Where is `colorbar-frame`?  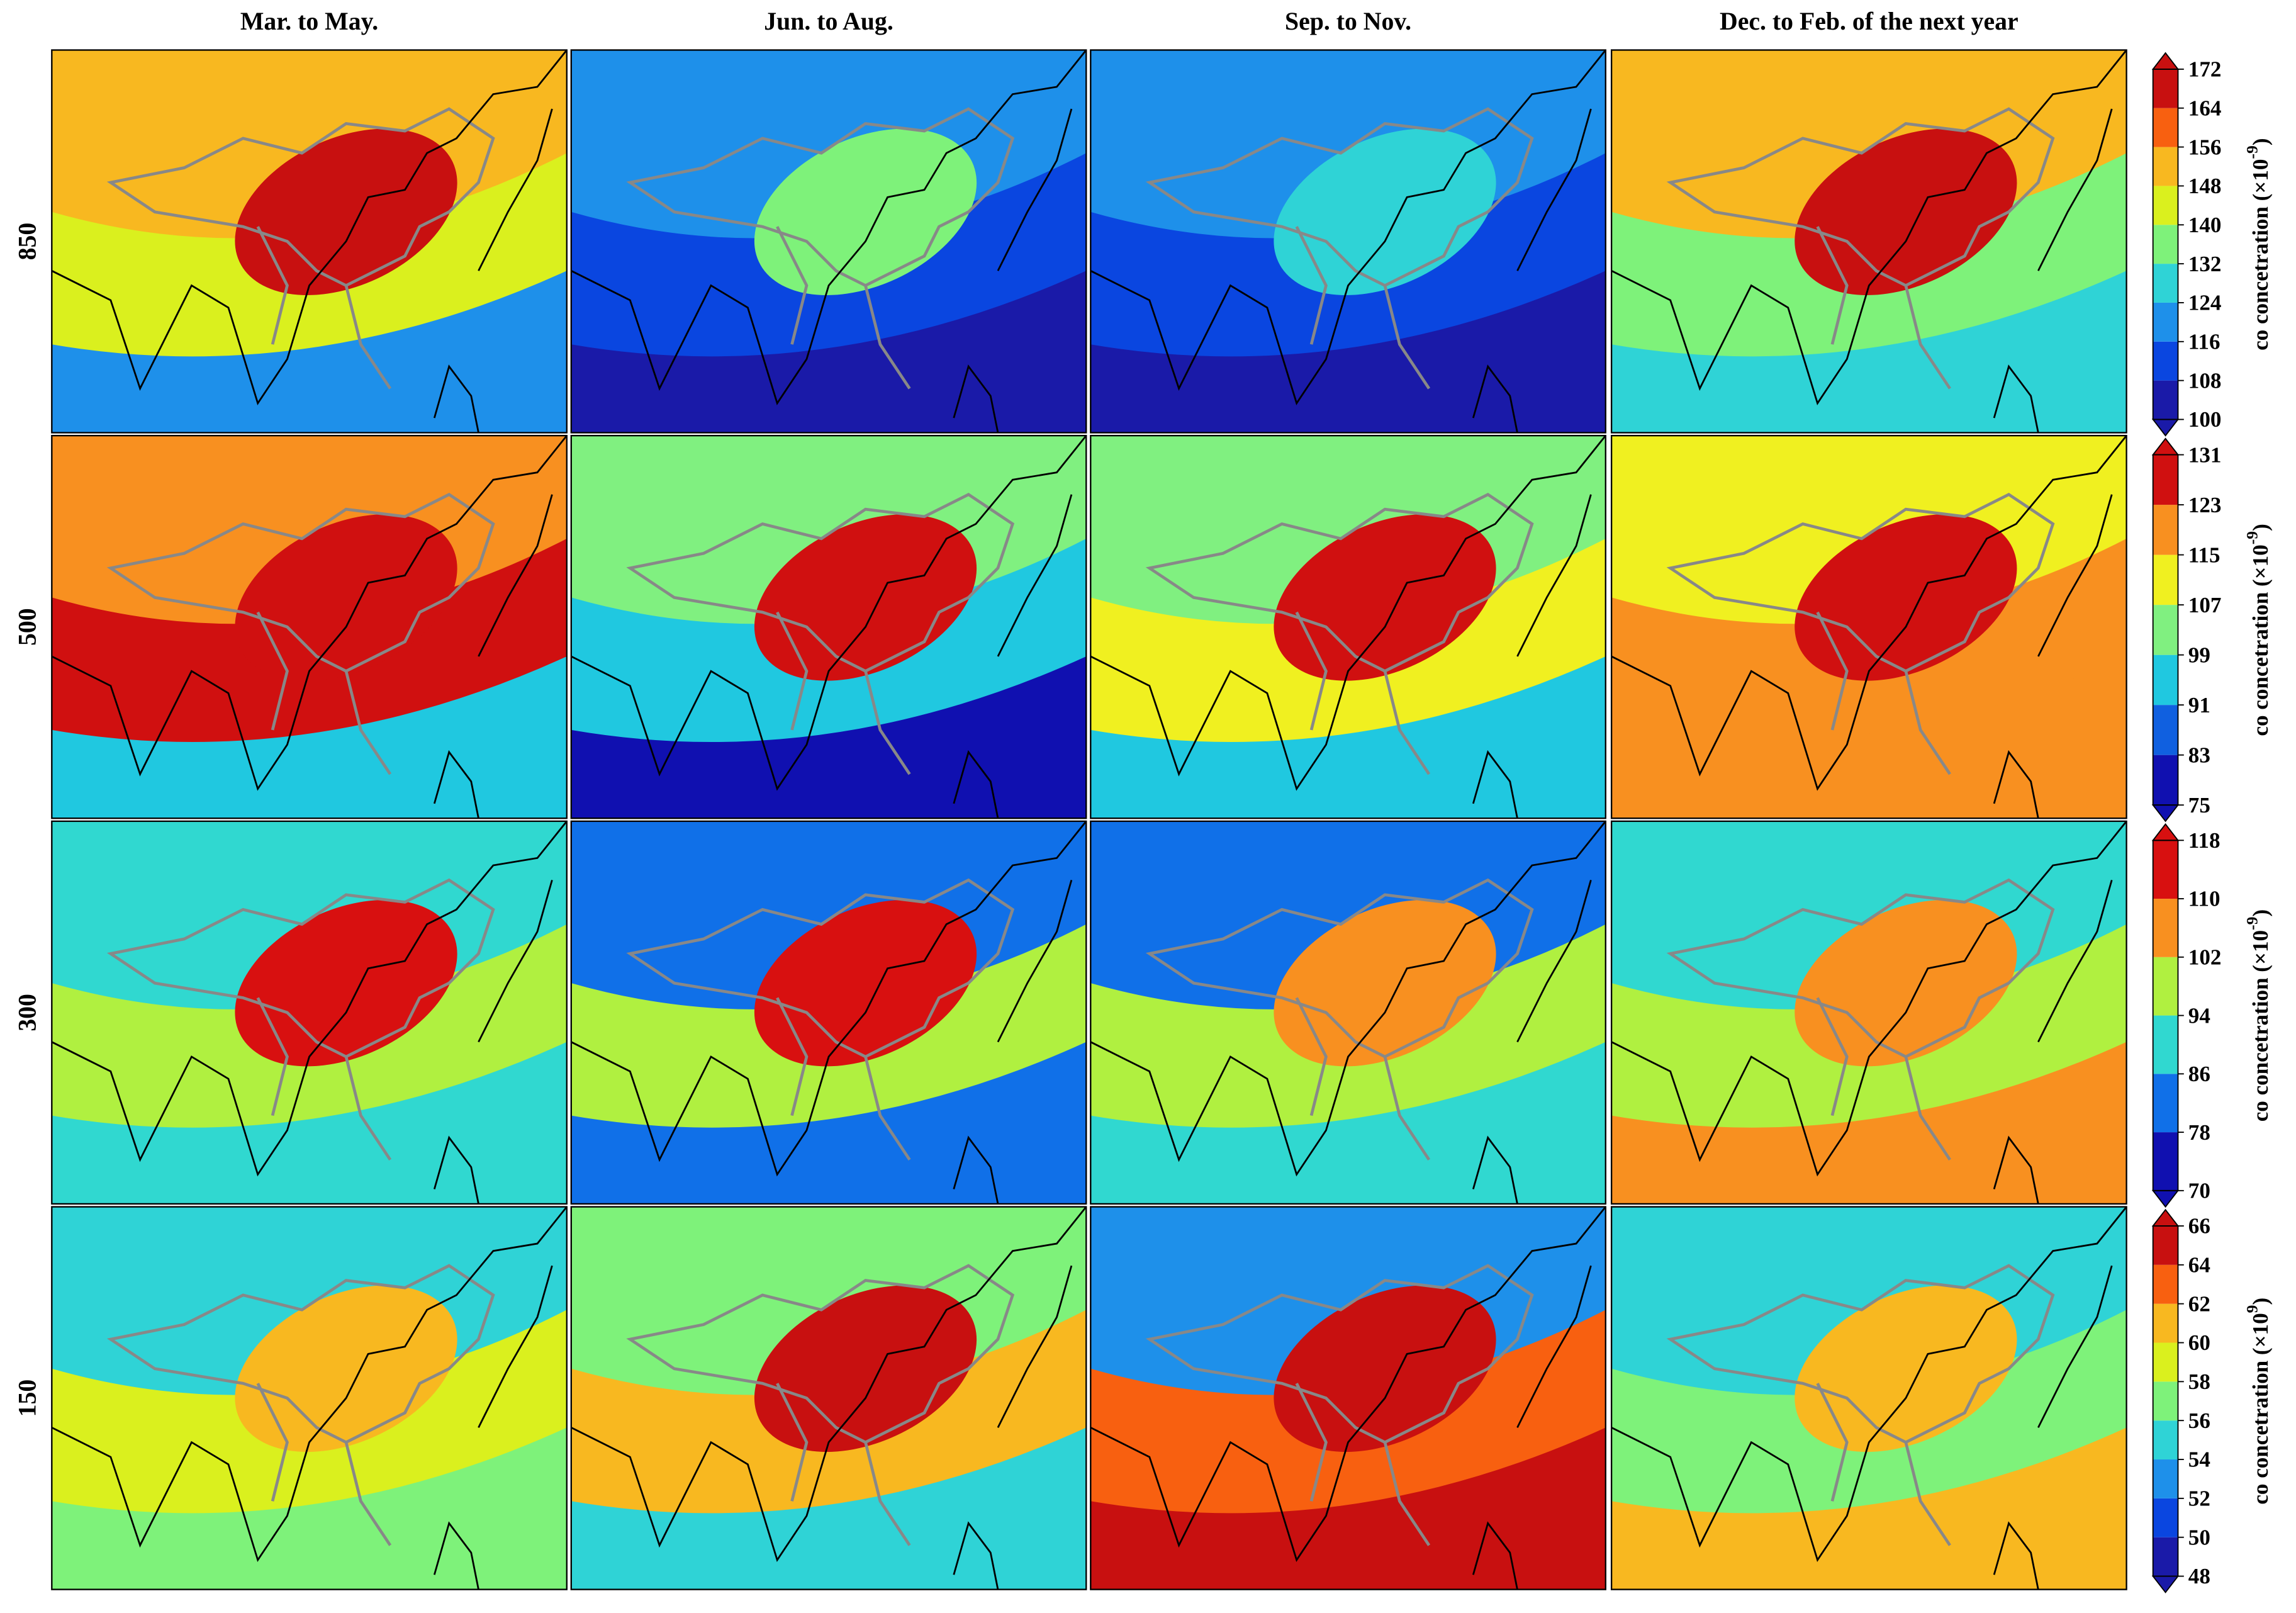 colorbar-frame is located at coordinates (2165, 244).